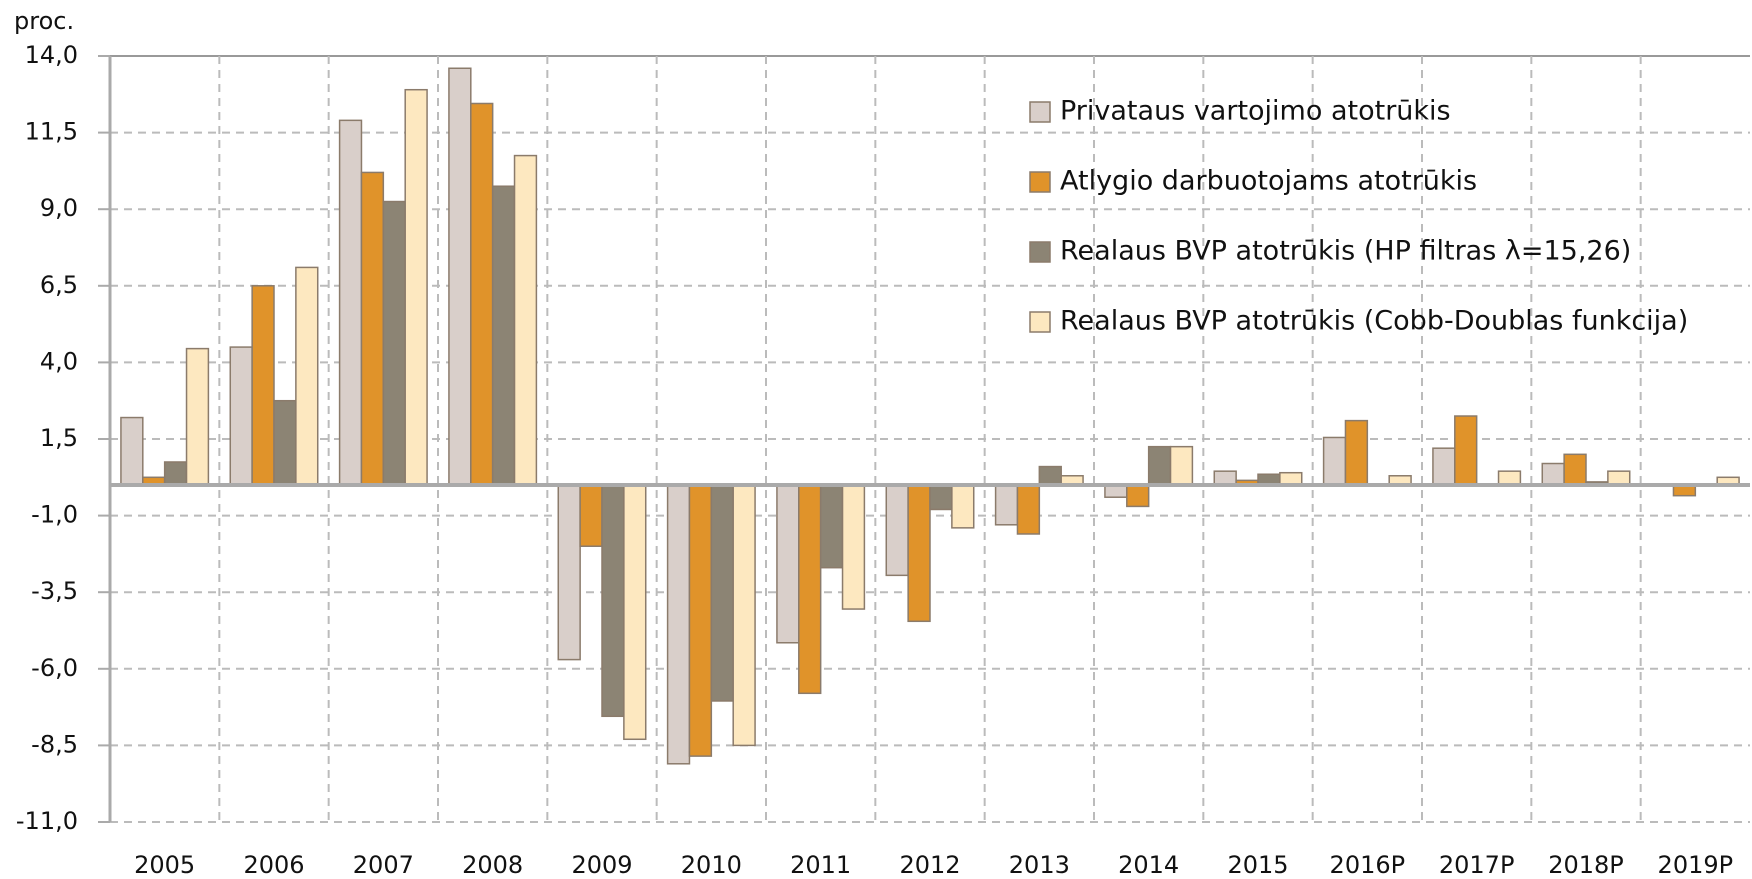  What do you see at coordinates (1148, 865) in the screenshot?
I see `x-tick-label: 2014` at bounding box center [1148, 865].